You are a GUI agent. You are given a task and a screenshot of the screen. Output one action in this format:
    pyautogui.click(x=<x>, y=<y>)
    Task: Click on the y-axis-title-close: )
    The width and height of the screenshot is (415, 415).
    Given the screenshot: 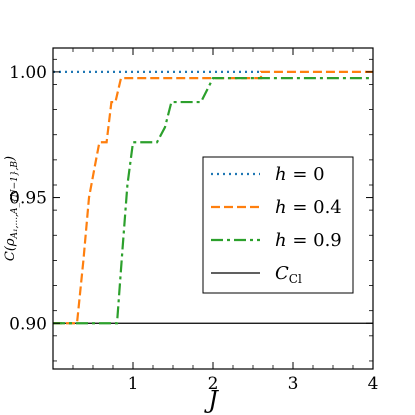 What is the action you would take?
    pyautogui.click(x=10, y=159)
    